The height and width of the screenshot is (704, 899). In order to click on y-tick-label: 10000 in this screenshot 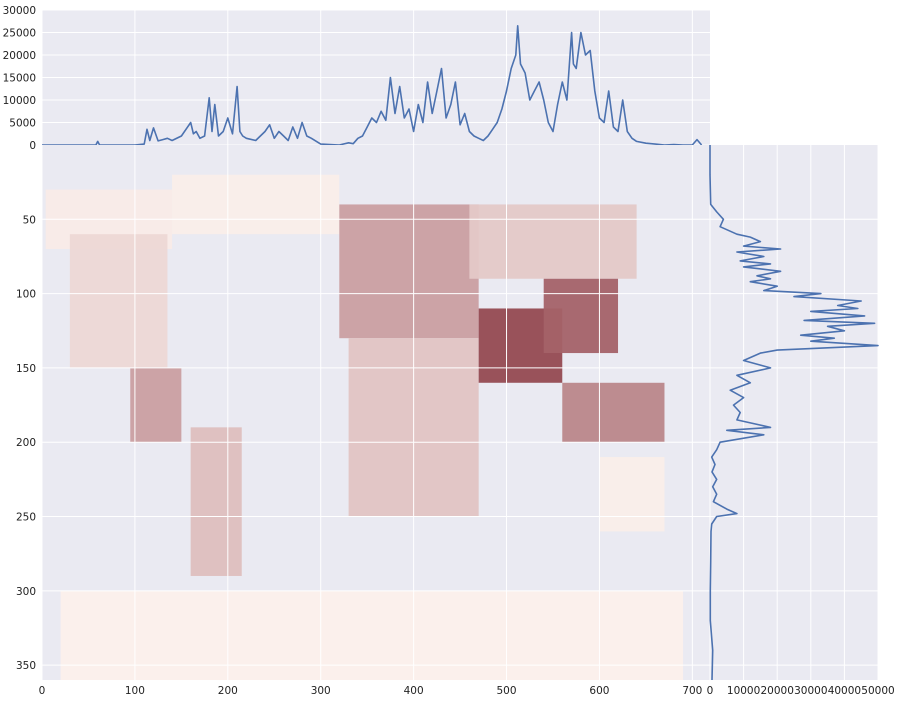, I will do `click(19, 101)`.